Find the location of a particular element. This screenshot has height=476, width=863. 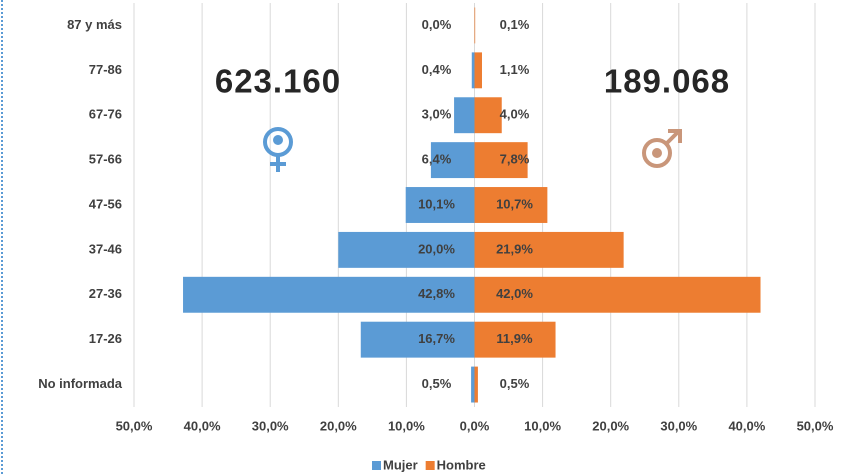

data-label: 11,9% is located at coordinates (514, 338).